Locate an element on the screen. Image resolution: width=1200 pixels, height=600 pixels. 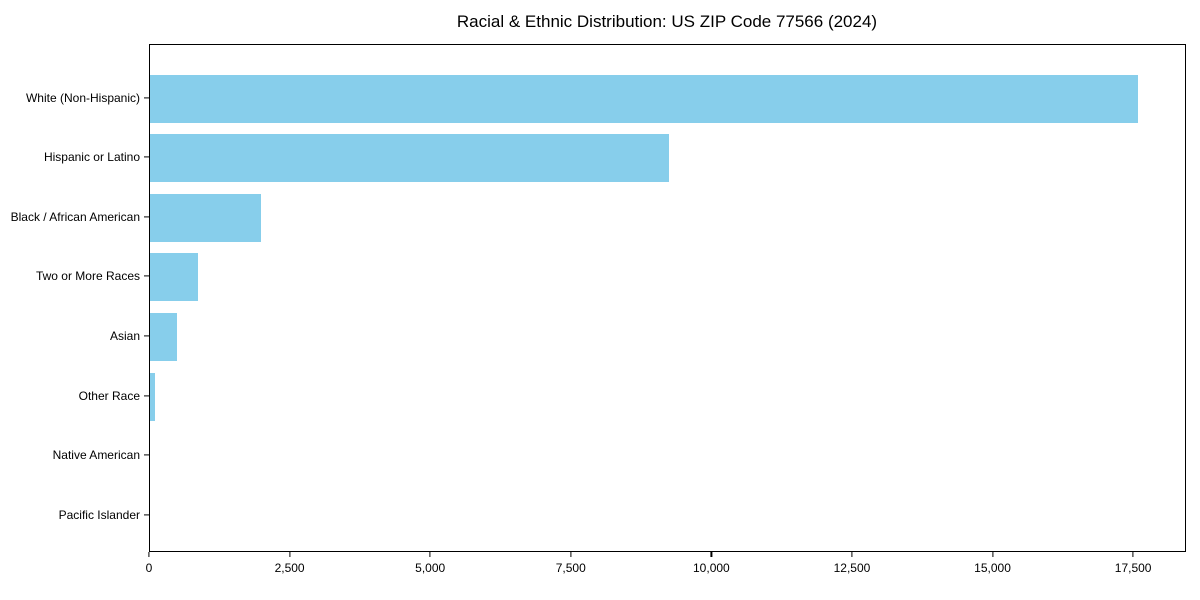
y-tick-label-other-race: Other Race is located at coordinates (109, 395).